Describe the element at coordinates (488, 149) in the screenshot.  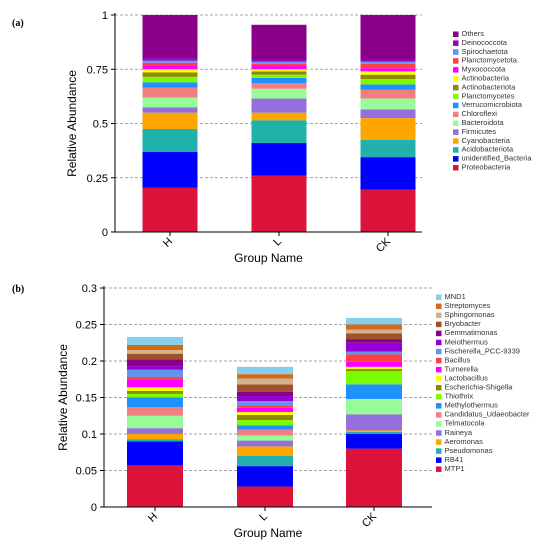
I see `legend-label: Acidobacteriota` at that location.